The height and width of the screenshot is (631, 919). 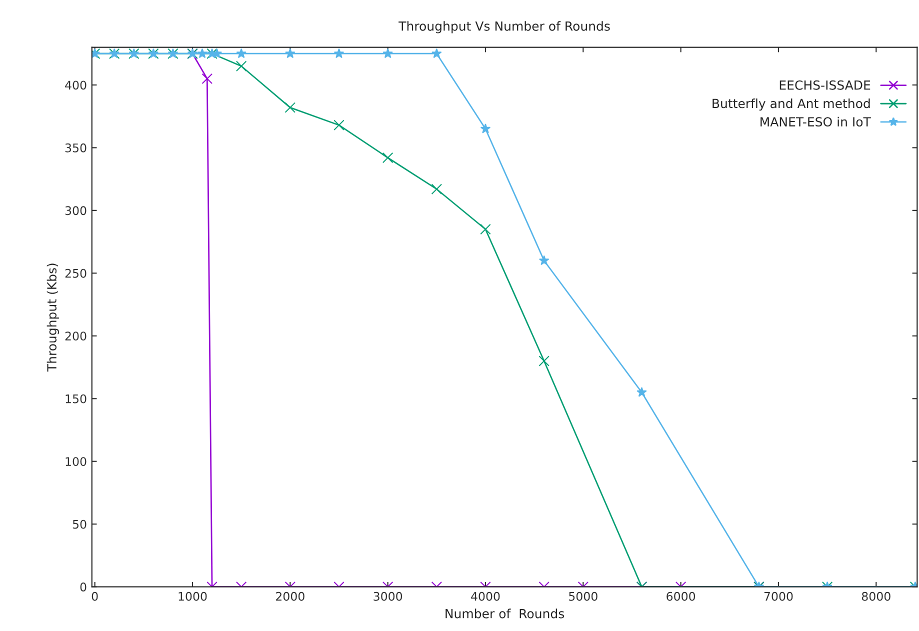 I want to click on x-tick-label: 5000, so click(x=583, y=596).